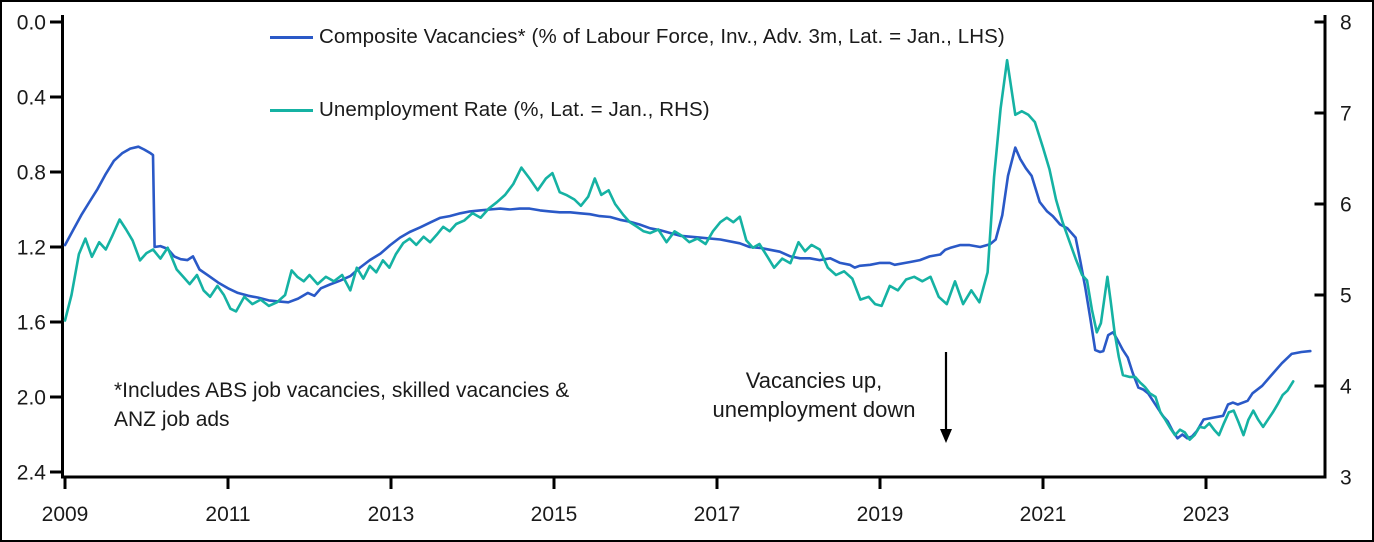  I want to click on x-axis-tick-label: 2021, so click(1043, 514).